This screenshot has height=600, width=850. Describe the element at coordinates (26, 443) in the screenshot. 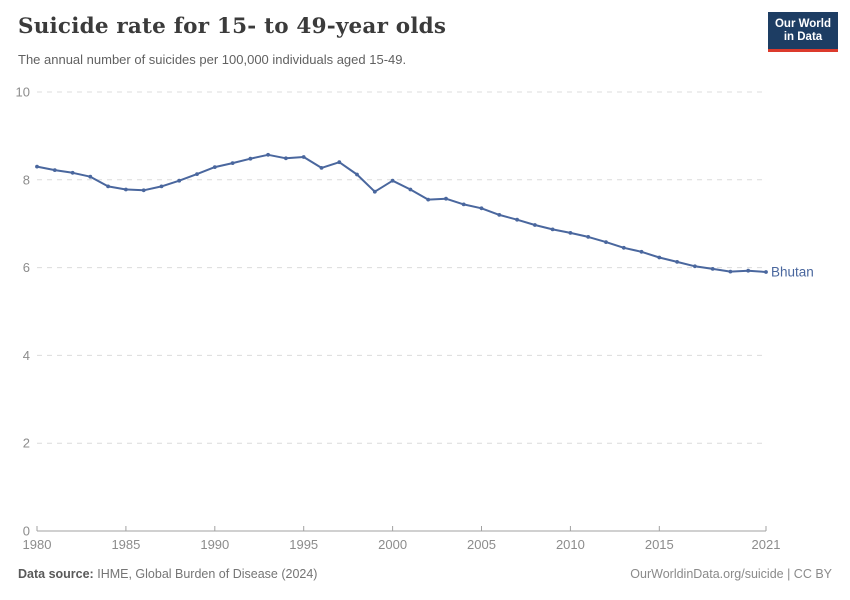

I see `y-axis-tick-label-2: 2` at that location.